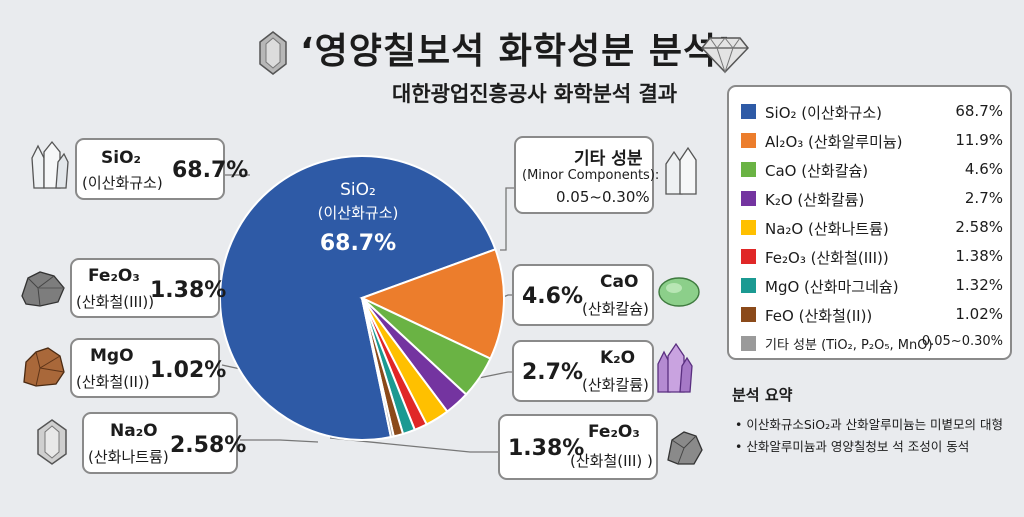 Image resolution: width=1024 pixels, height=517 pixels. I want to click on pie-label-pct: 68.7%, so click(358, 243).